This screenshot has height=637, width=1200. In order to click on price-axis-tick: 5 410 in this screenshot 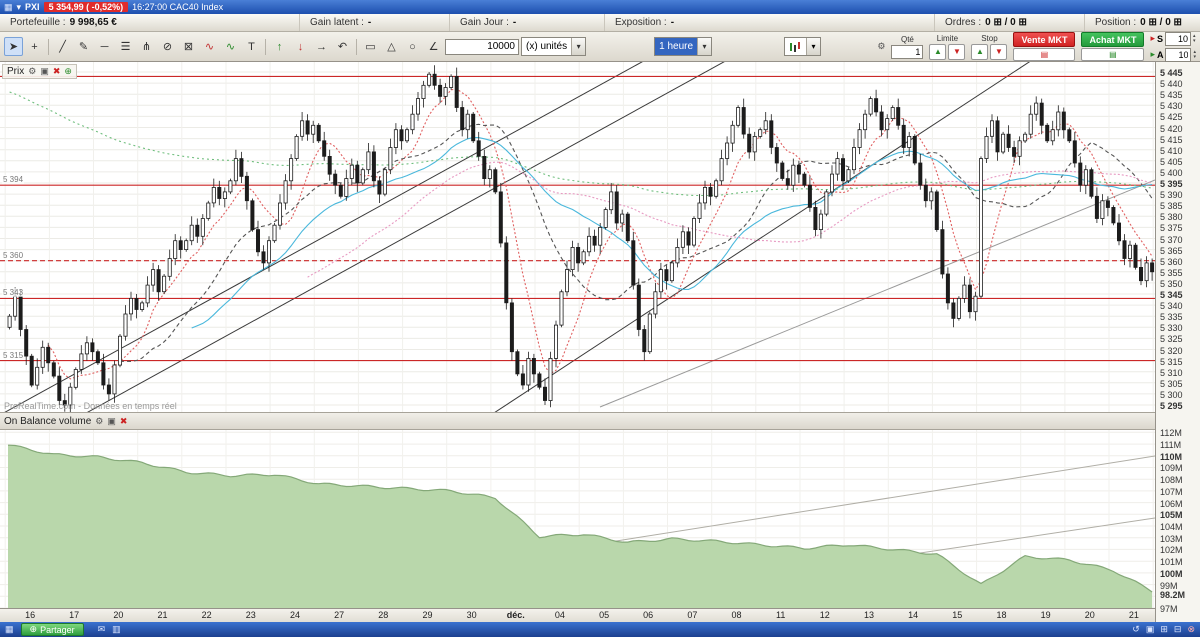, I will do `click(1171, 150)`.